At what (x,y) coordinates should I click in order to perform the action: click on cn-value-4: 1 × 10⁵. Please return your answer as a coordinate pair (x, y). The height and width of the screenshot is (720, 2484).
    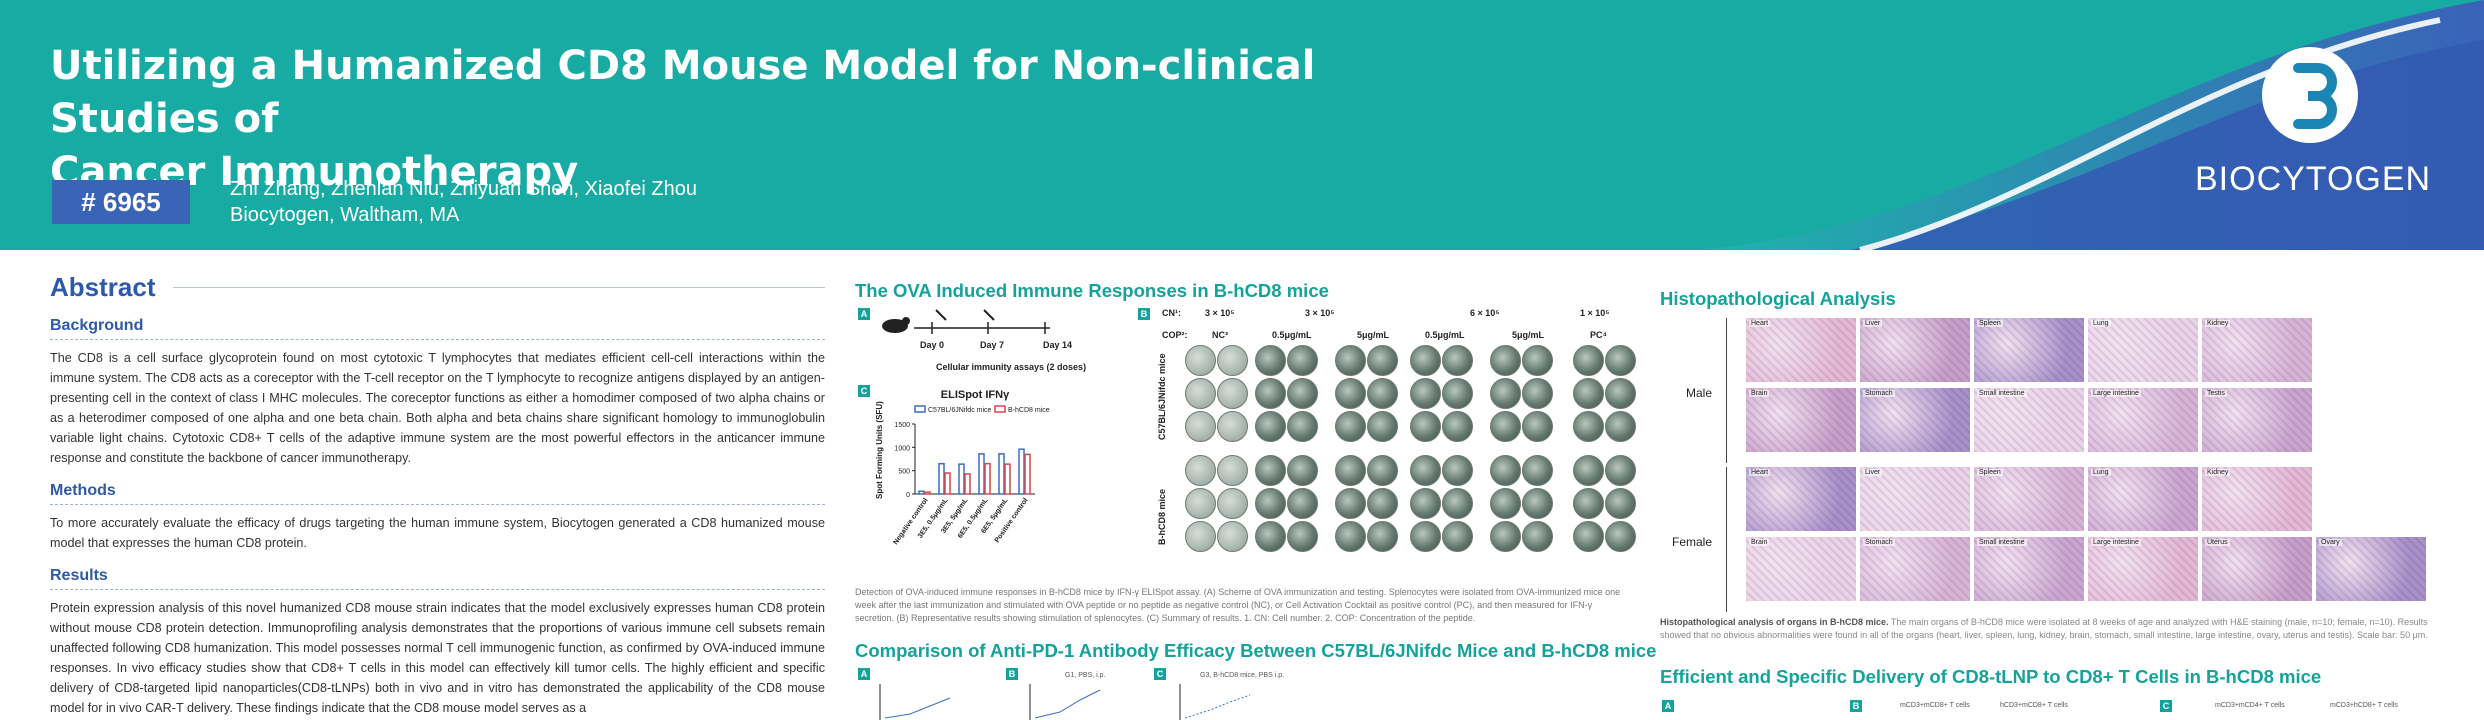
    Looking at the image, I should click on (1595, 313).